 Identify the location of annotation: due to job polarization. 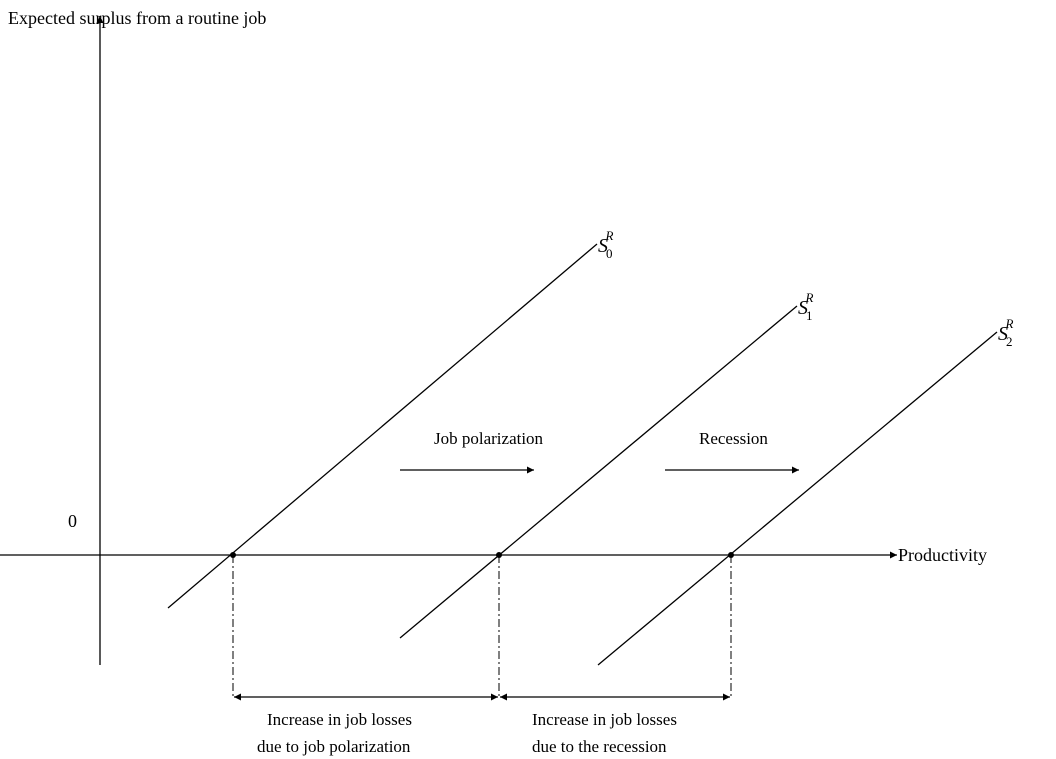
(334, 746).